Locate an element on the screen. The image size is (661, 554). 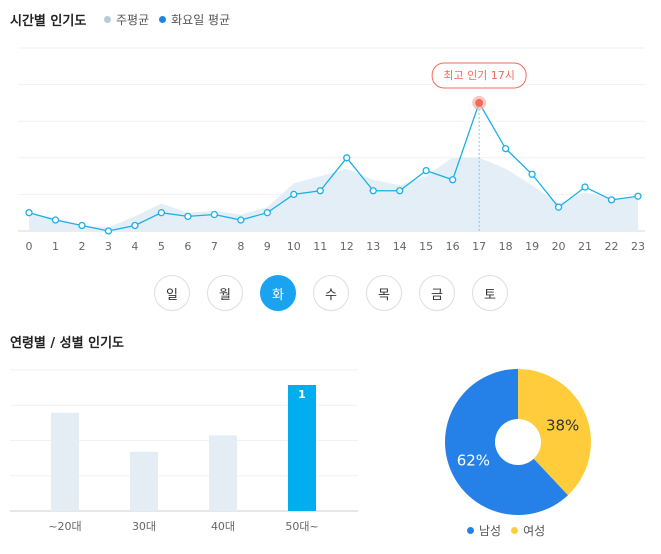
peak-tooltip: 최고 인기 17시 is located at coordinates (479, 75).